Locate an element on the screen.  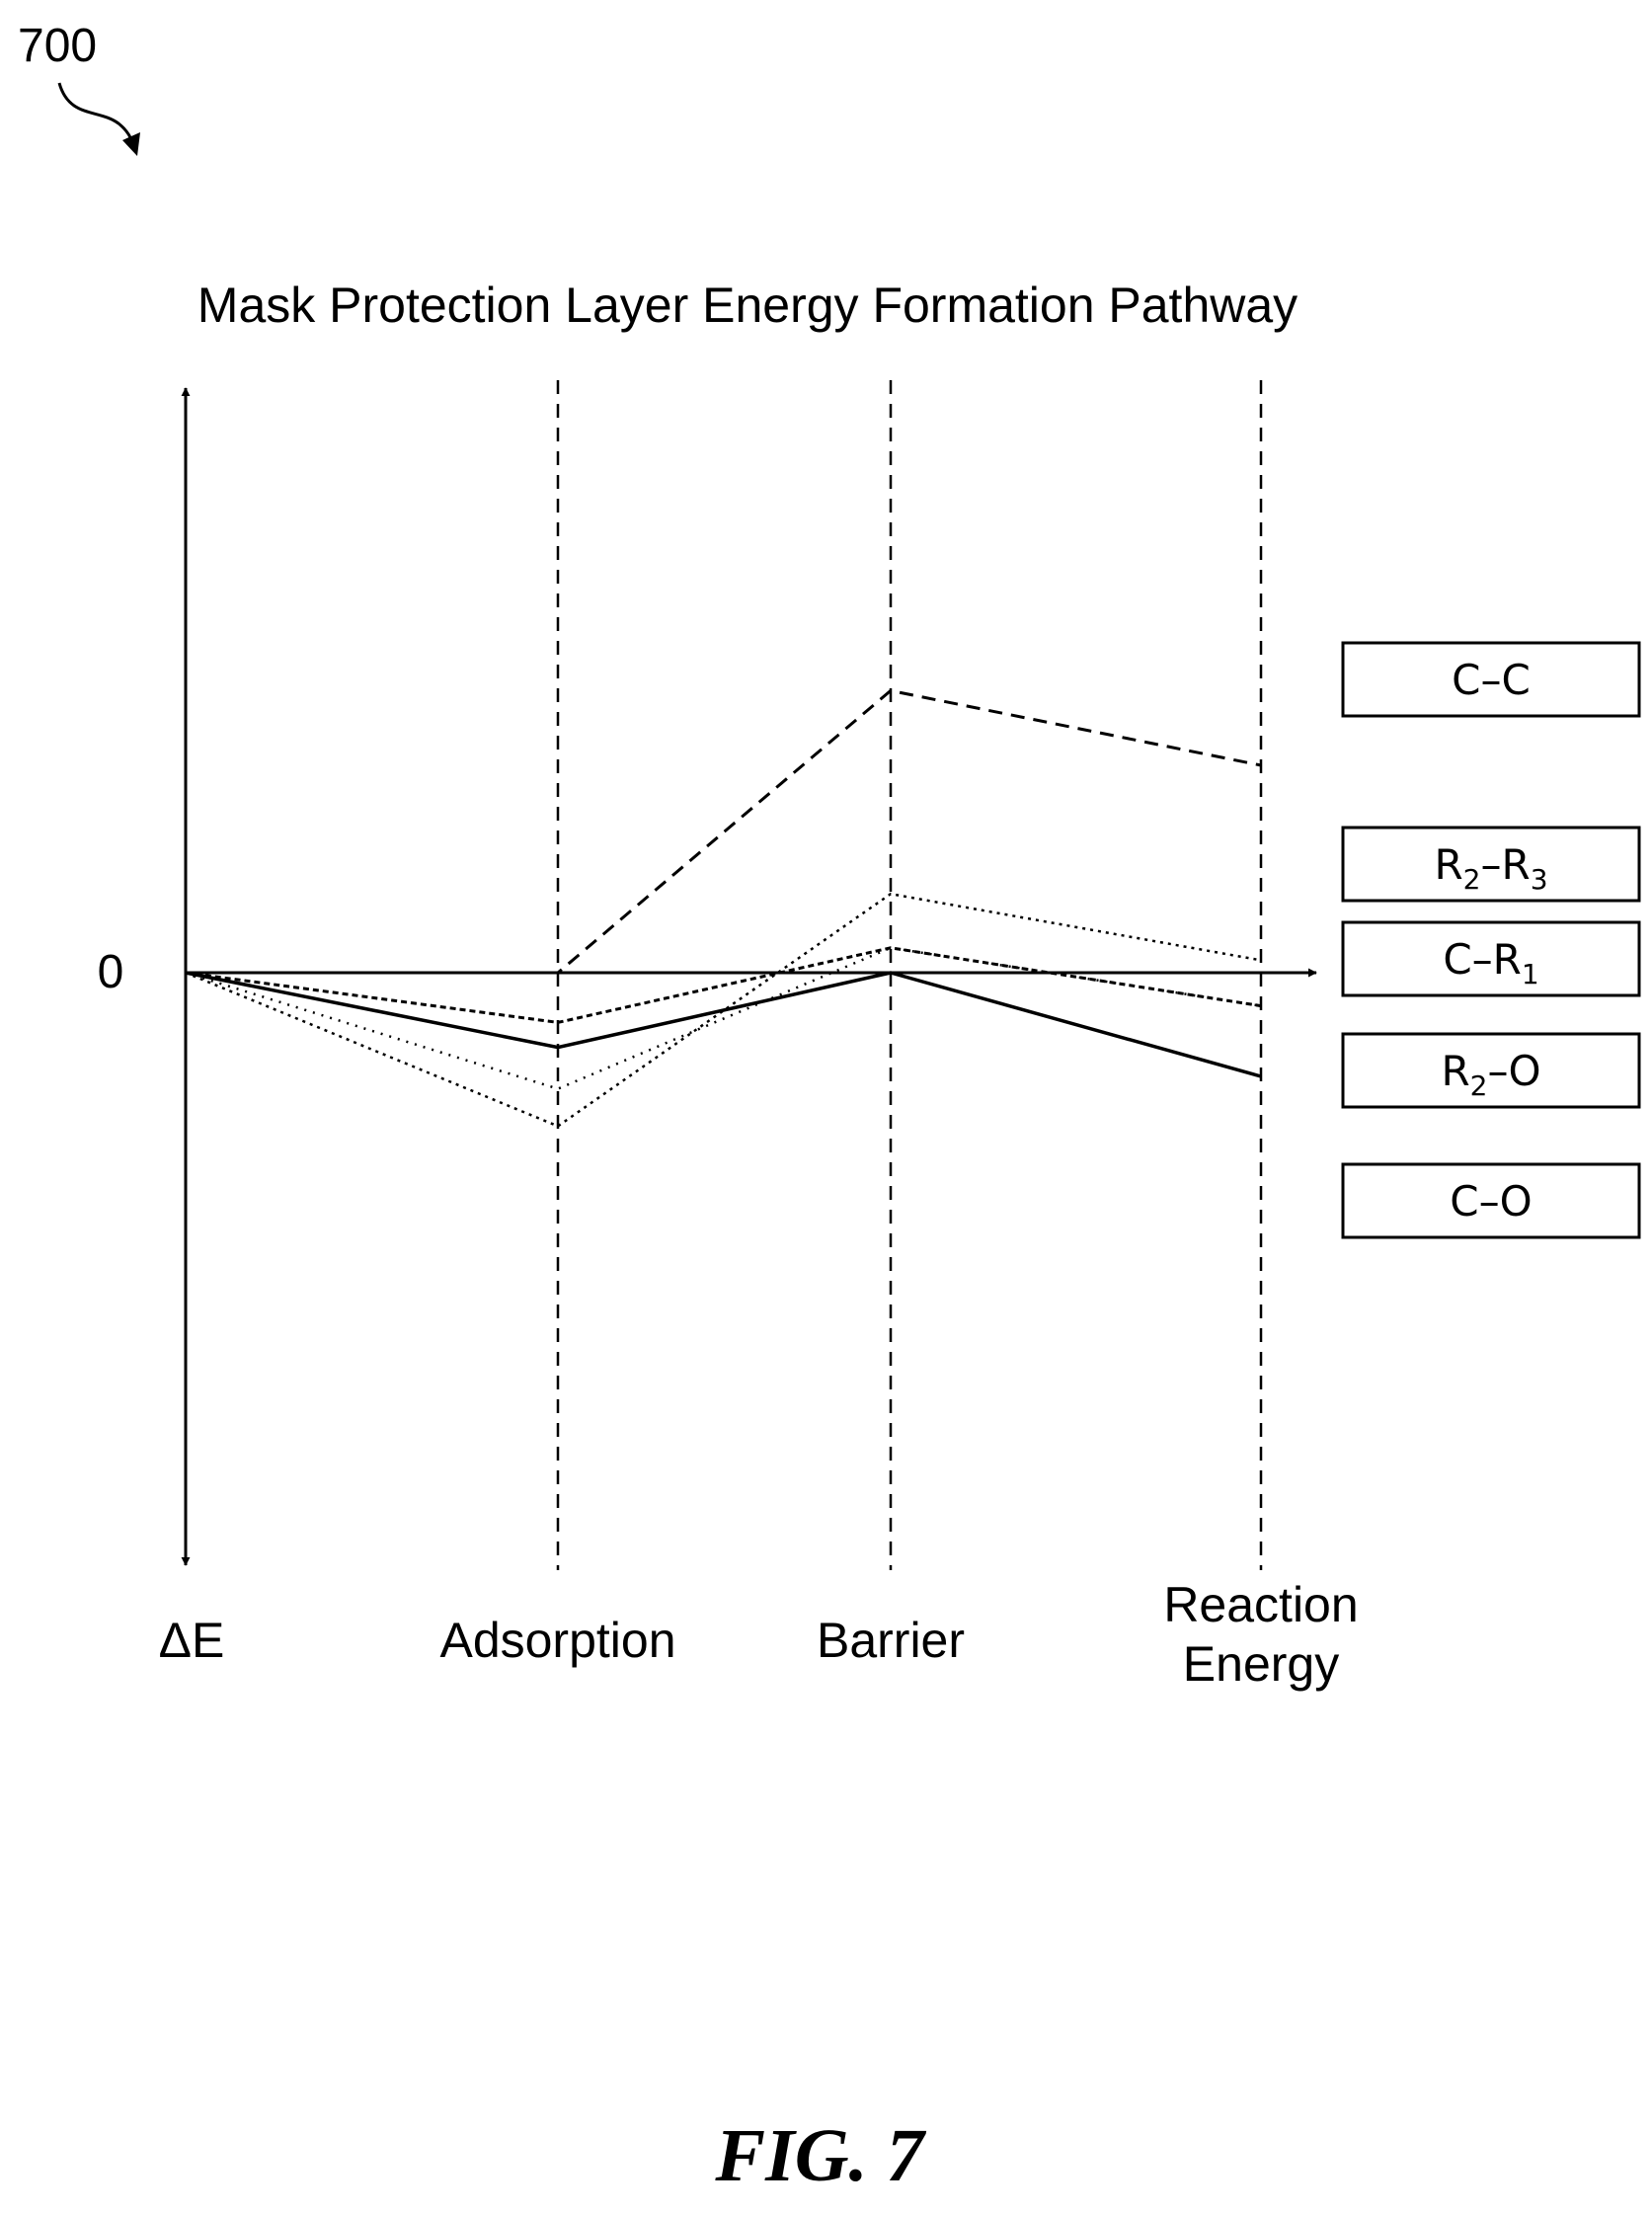
figure-caption: FIG. 7 is located at coordinates (820, 2155).